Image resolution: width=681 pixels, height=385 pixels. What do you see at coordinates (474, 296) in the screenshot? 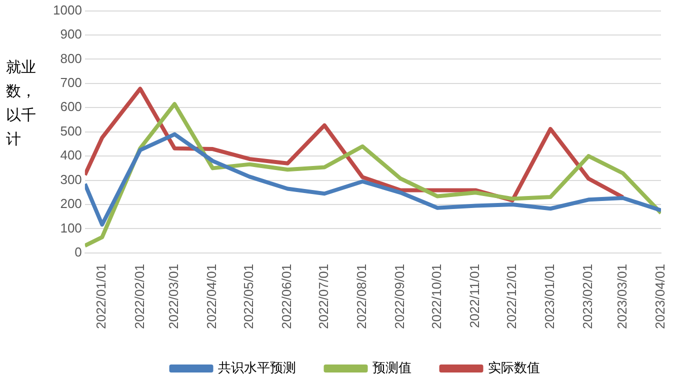
I see `x-tick-label: 2022/11/01` at bounding box center [474, 296].